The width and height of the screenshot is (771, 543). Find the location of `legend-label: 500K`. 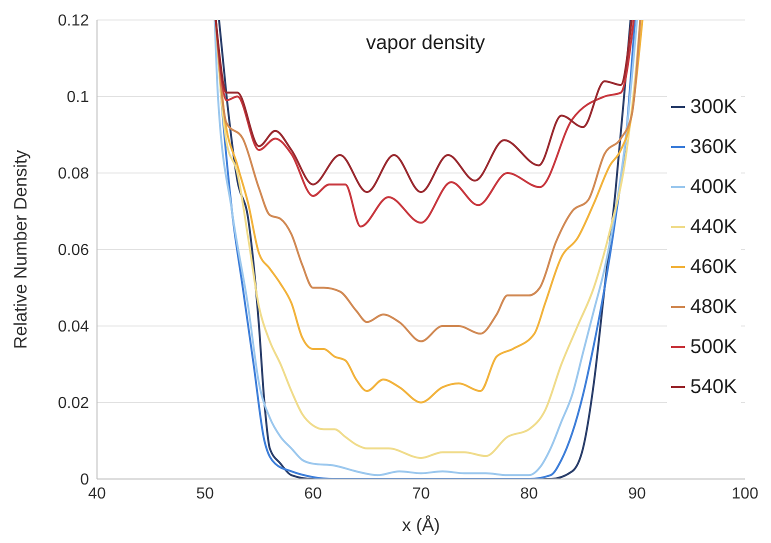

legend-label: 500K is located at coordinates (713, 347).